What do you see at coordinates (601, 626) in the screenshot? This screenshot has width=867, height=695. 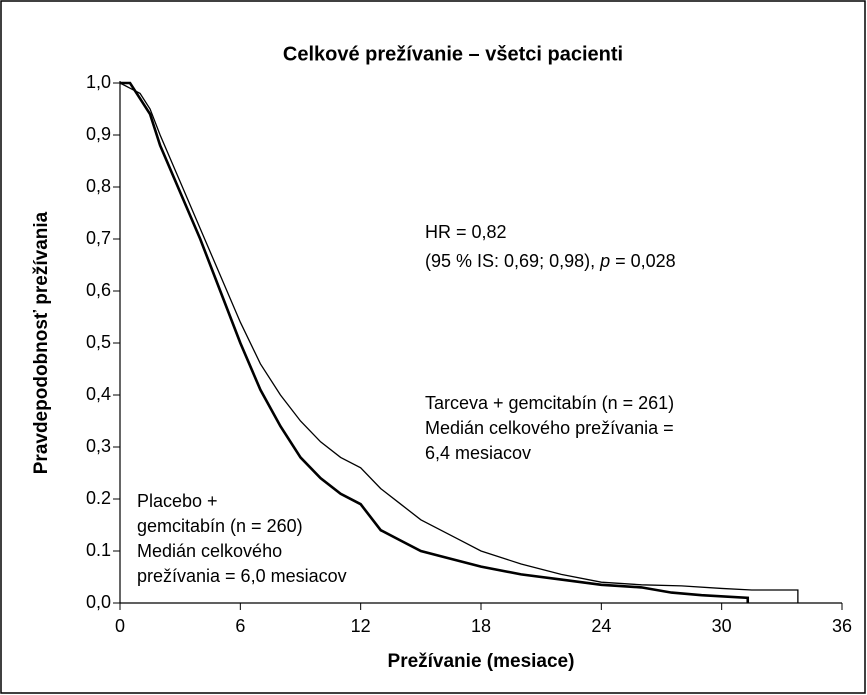 I see `x-tick-label: 24` at bounding box center [601, 626].